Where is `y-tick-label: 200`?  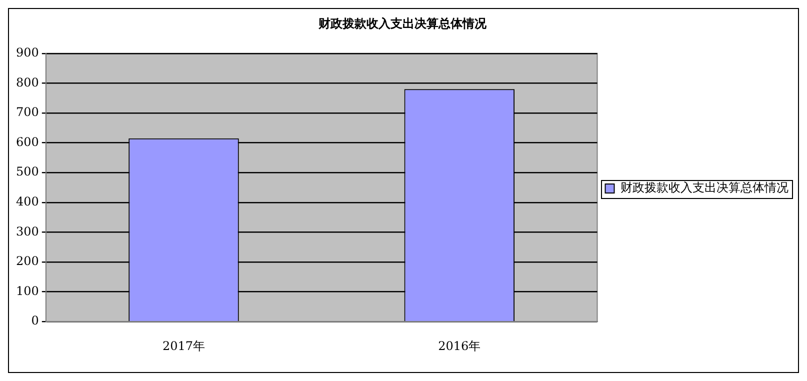 y-tick-label: 200 is located at coordinates (27, 261).